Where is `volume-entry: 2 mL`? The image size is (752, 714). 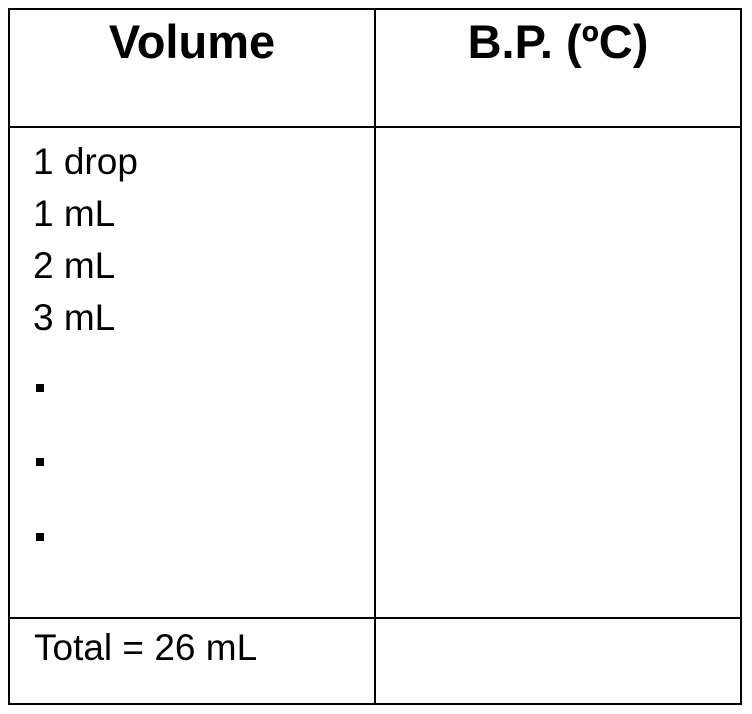
volume-entry: 2 mL is located at coordinates (74, 265).